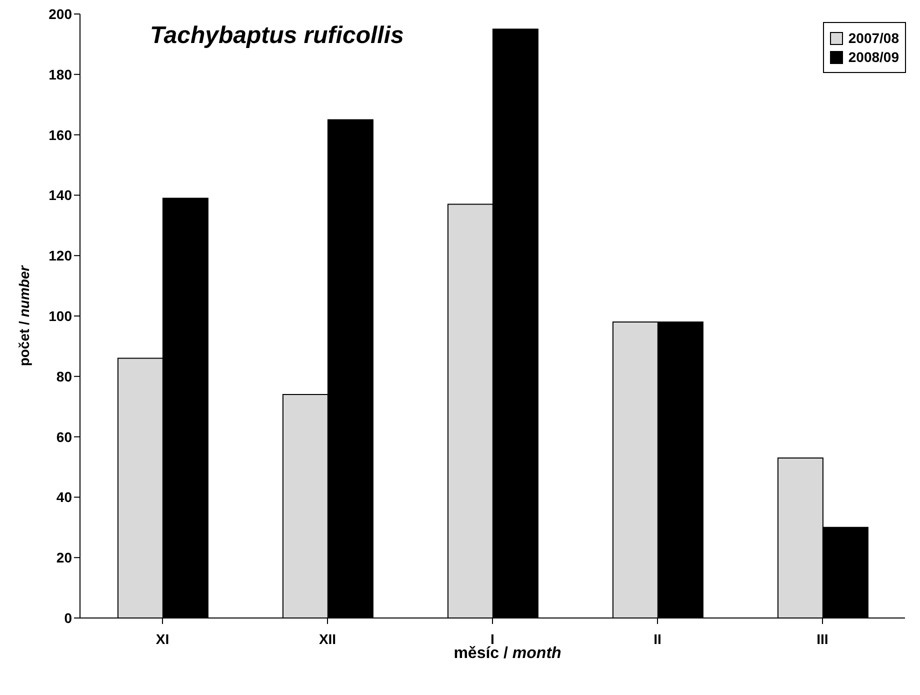 The width and height of the screenshot is (920, 695). I want to click on x-tick-label: II, so click(658, 638).